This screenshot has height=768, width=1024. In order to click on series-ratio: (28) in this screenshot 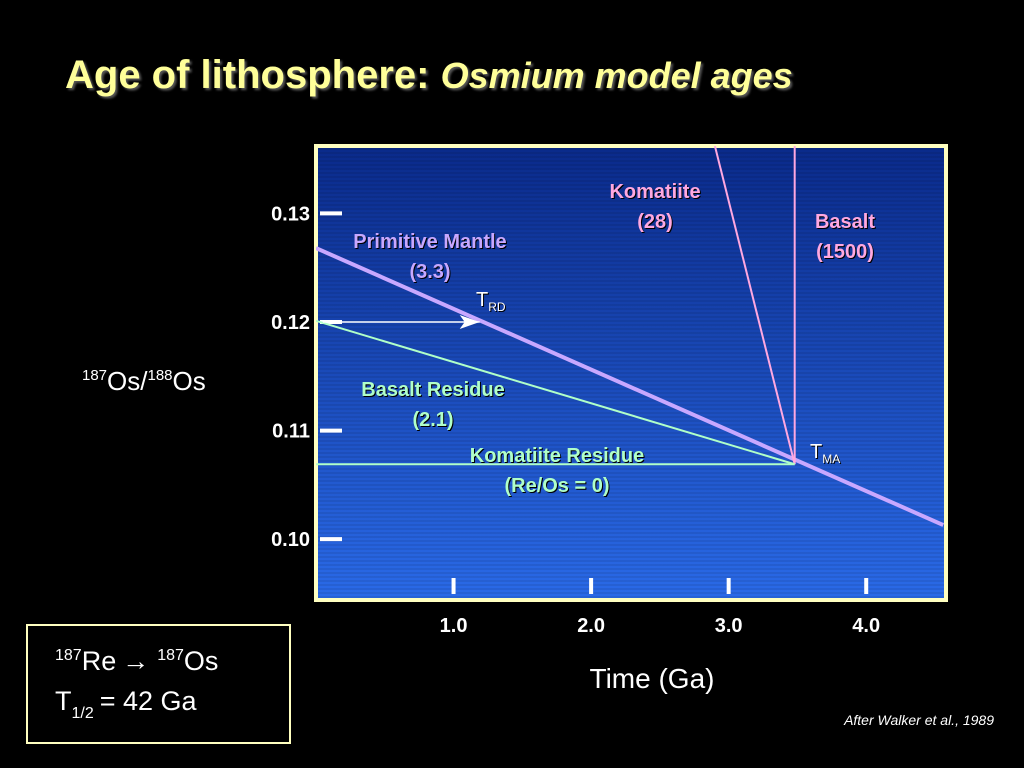, I will do `click(655, 222)`.